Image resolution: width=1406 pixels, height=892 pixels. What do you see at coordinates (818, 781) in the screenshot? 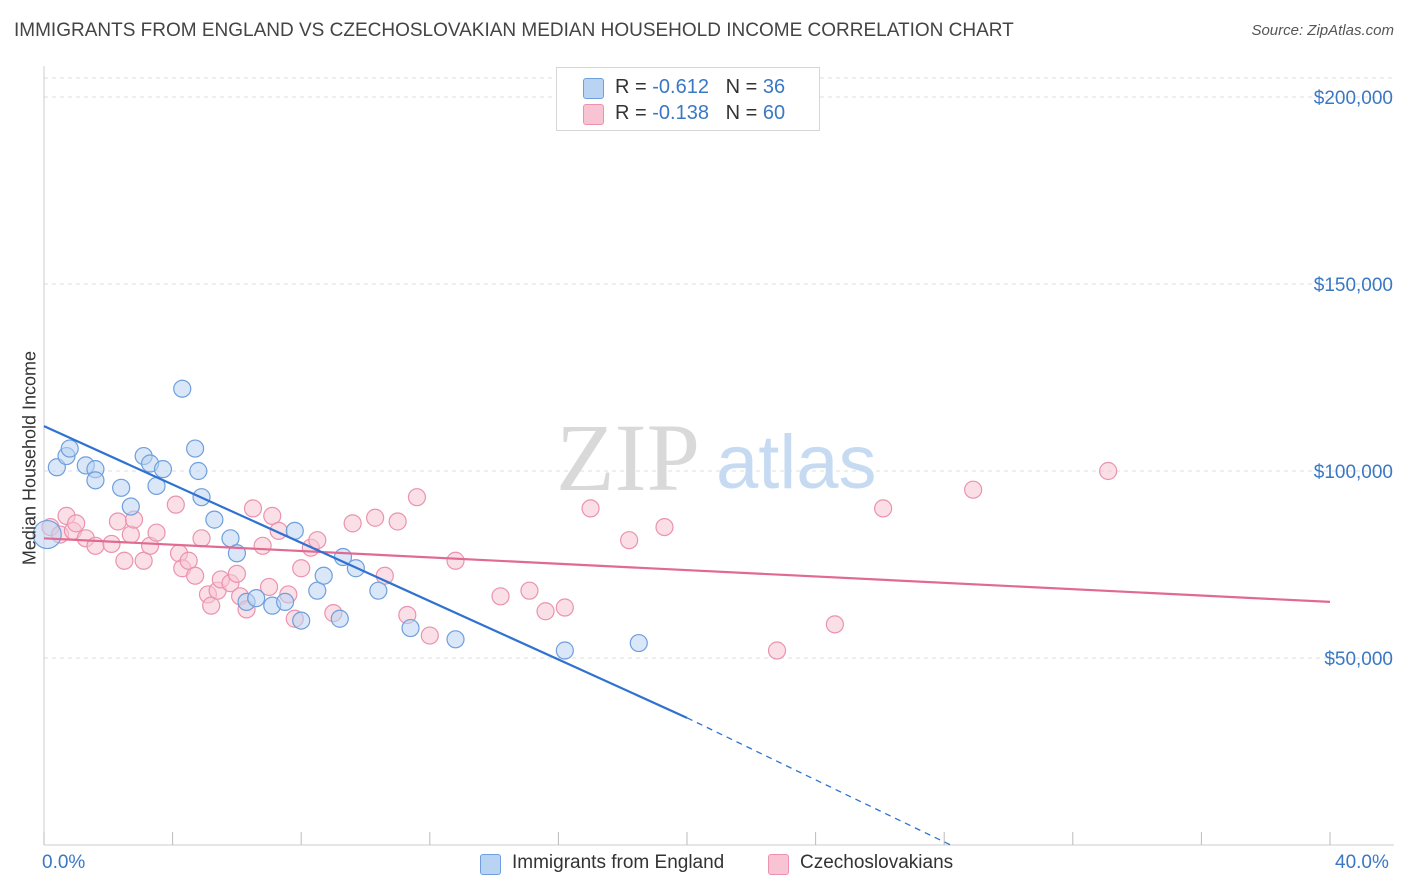
I see `england-trend-extension` at bounding box center [818, 781].